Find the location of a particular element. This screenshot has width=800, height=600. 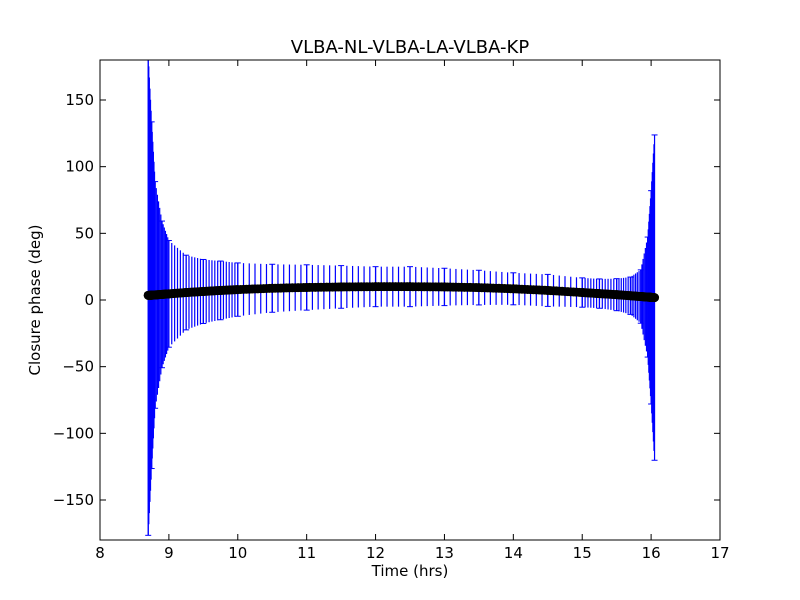

y-tick-label: 0 is located at coordinates (89, 300).